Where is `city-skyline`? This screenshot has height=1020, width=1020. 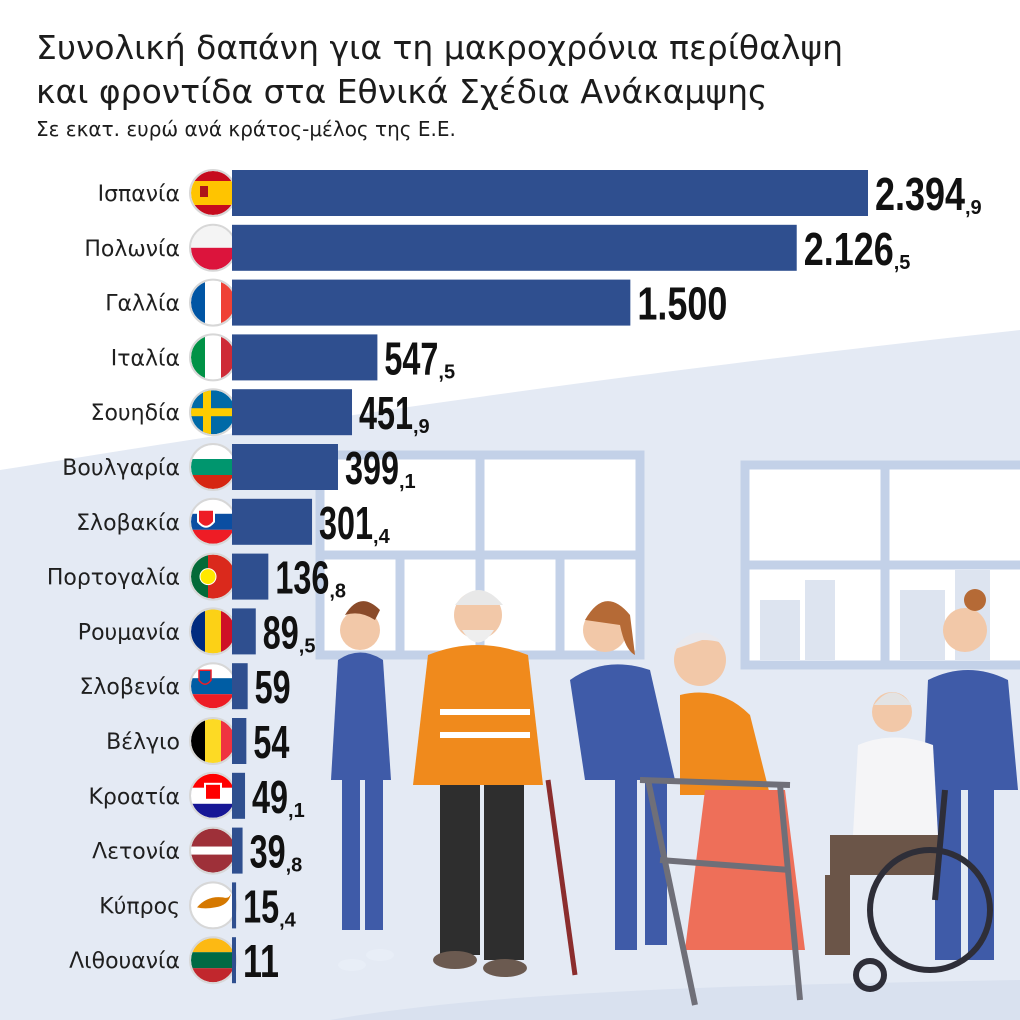 city-skyline is located at coordinates (875, 615).